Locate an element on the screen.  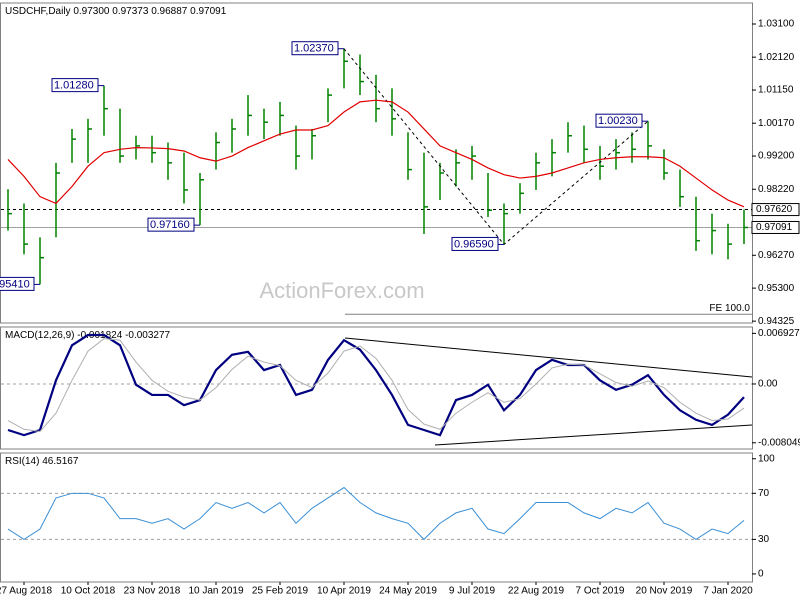
y-tick-label: 100 is located at coordinates (766, 458).